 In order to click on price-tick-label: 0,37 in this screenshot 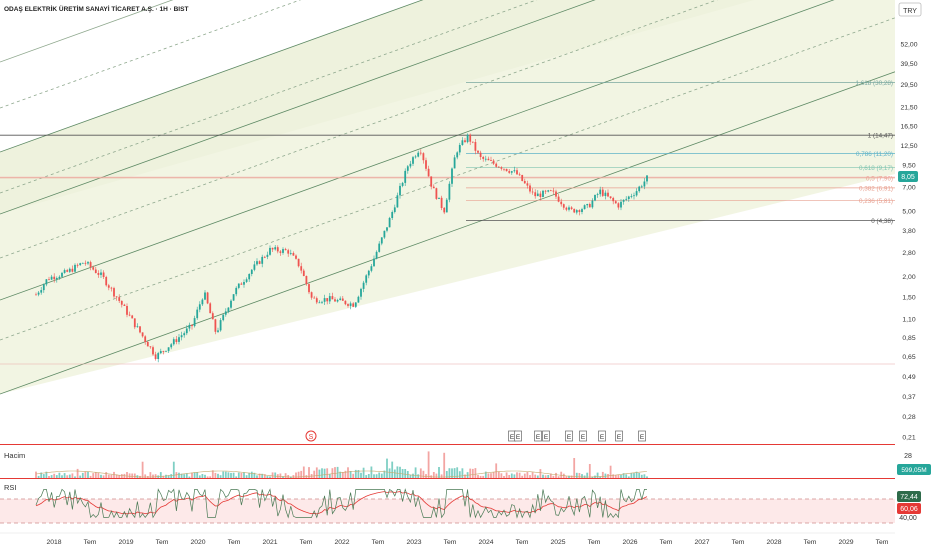, I will do `click(908, 397)`.